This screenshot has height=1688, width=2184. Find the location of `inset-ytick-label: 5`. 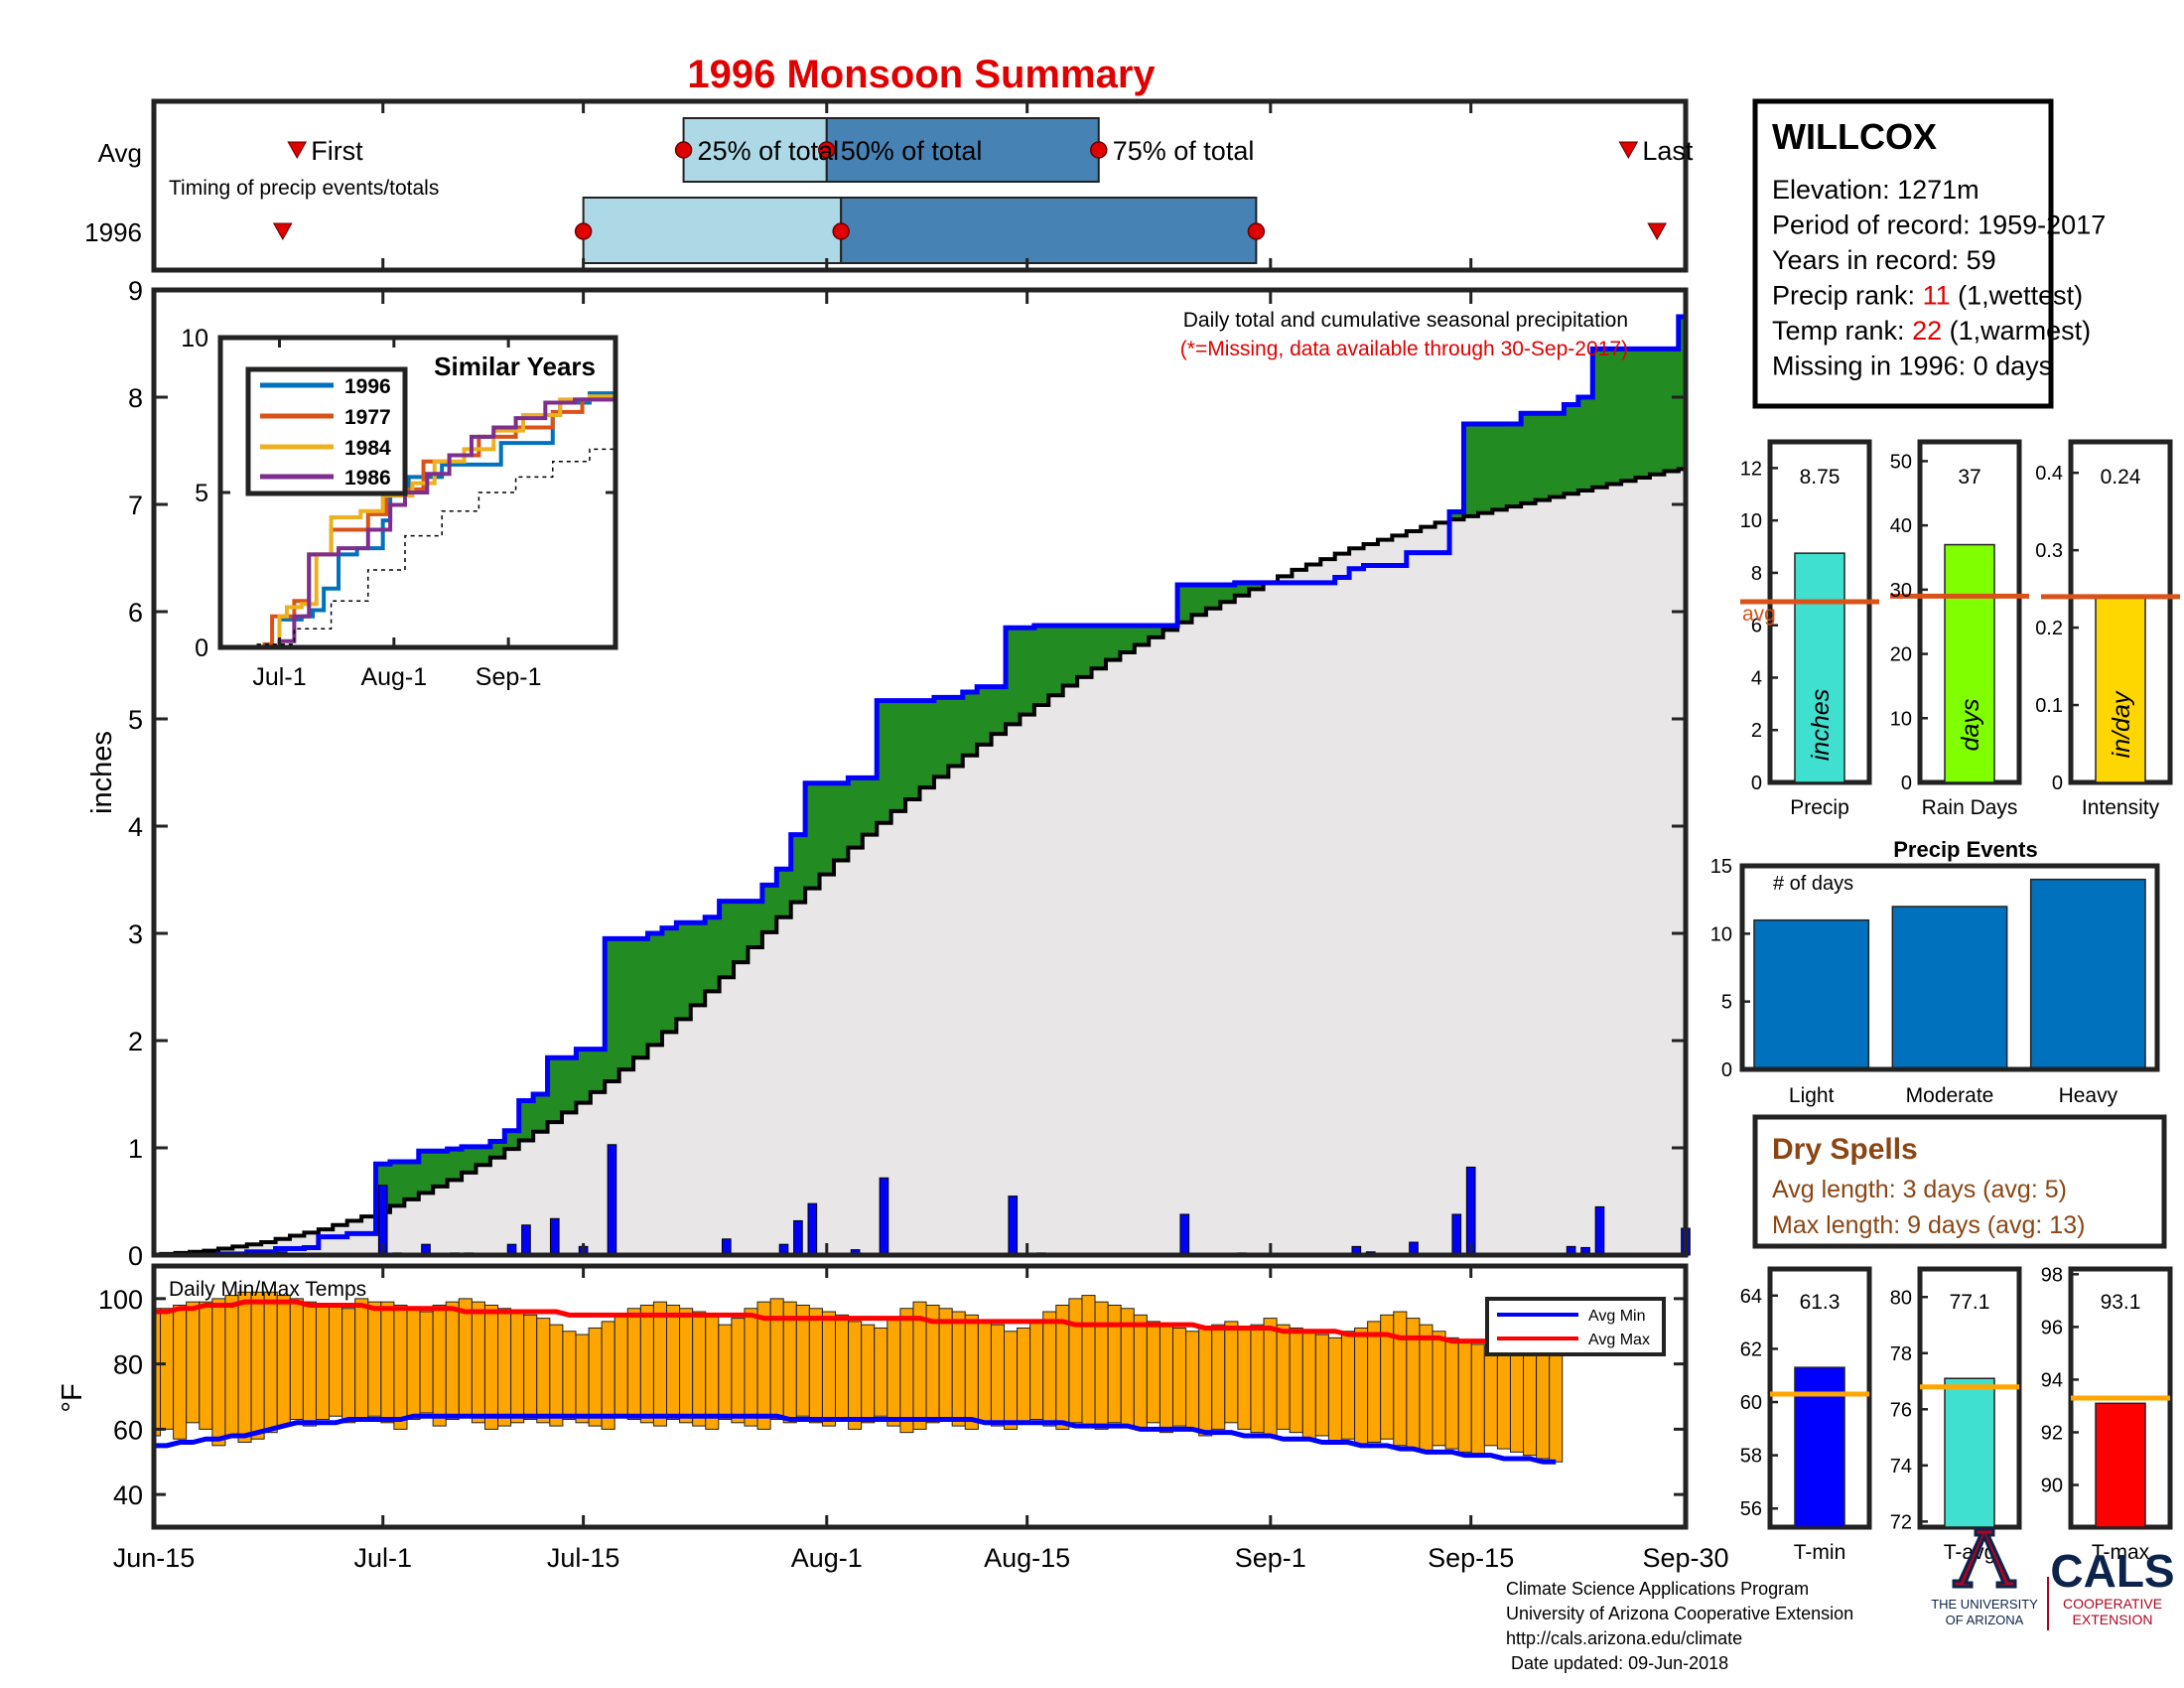

inset-ytick-label: 5 is located at coordinates (201, 493).